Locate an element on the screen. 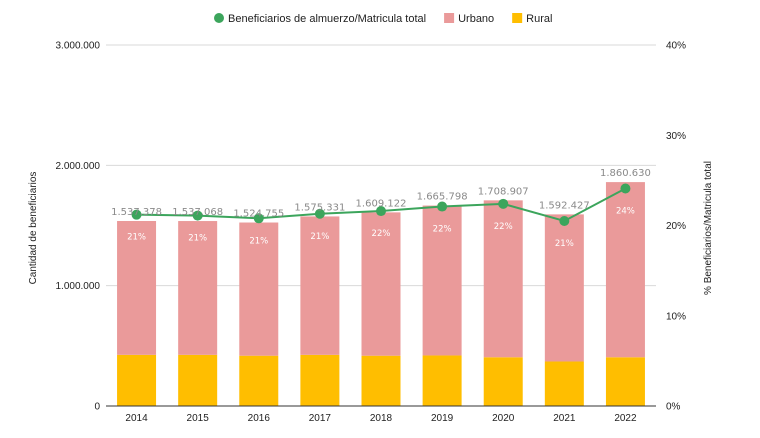  total-label-2017: 1.575.331 is located at coordinates (319, 207).